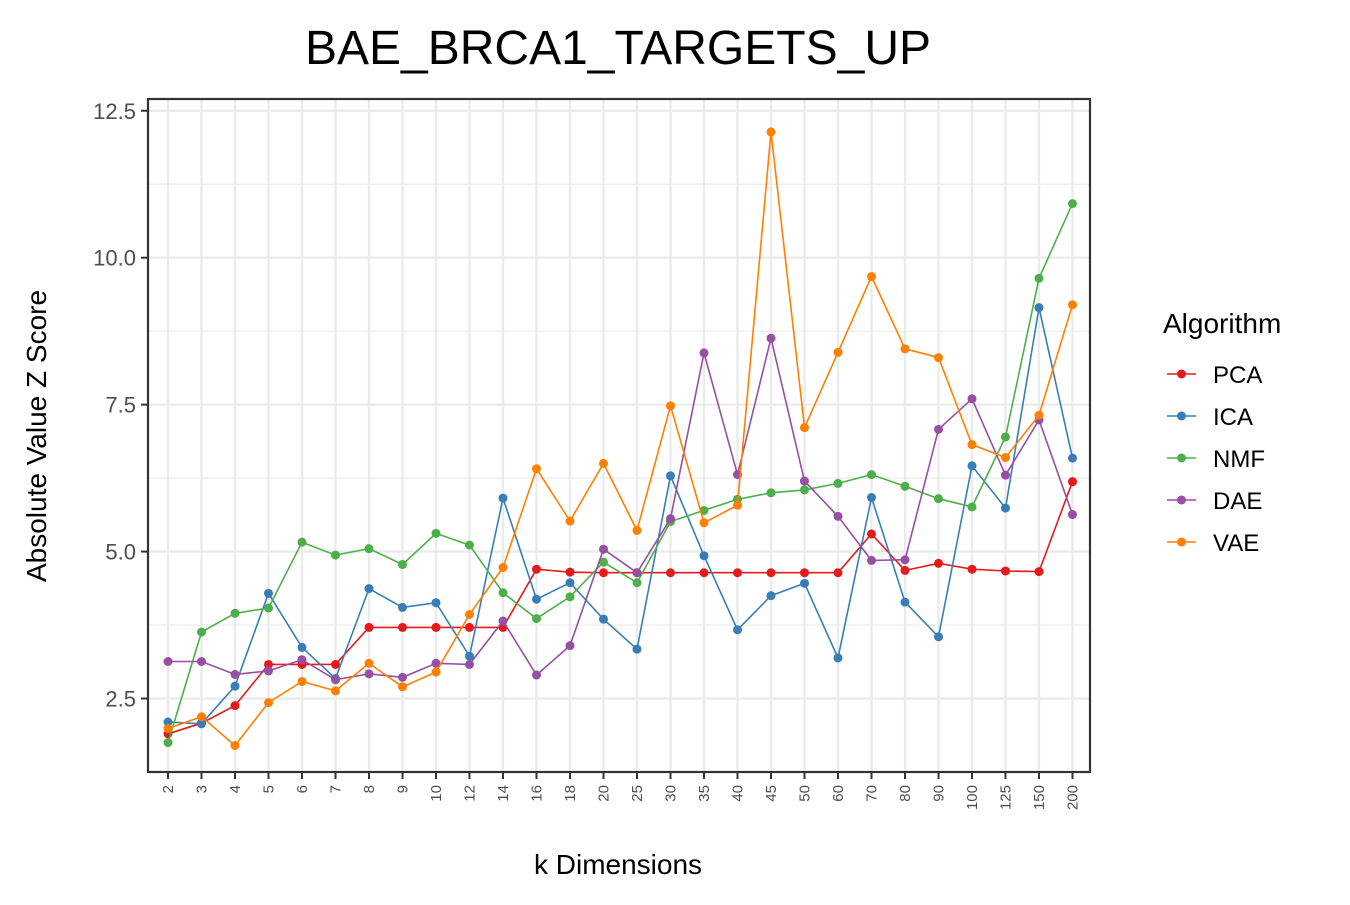 Image resolution: width=1350 pixels, height=905 pixels. I want to click on x-tick-label: 10, so click(436, 793).